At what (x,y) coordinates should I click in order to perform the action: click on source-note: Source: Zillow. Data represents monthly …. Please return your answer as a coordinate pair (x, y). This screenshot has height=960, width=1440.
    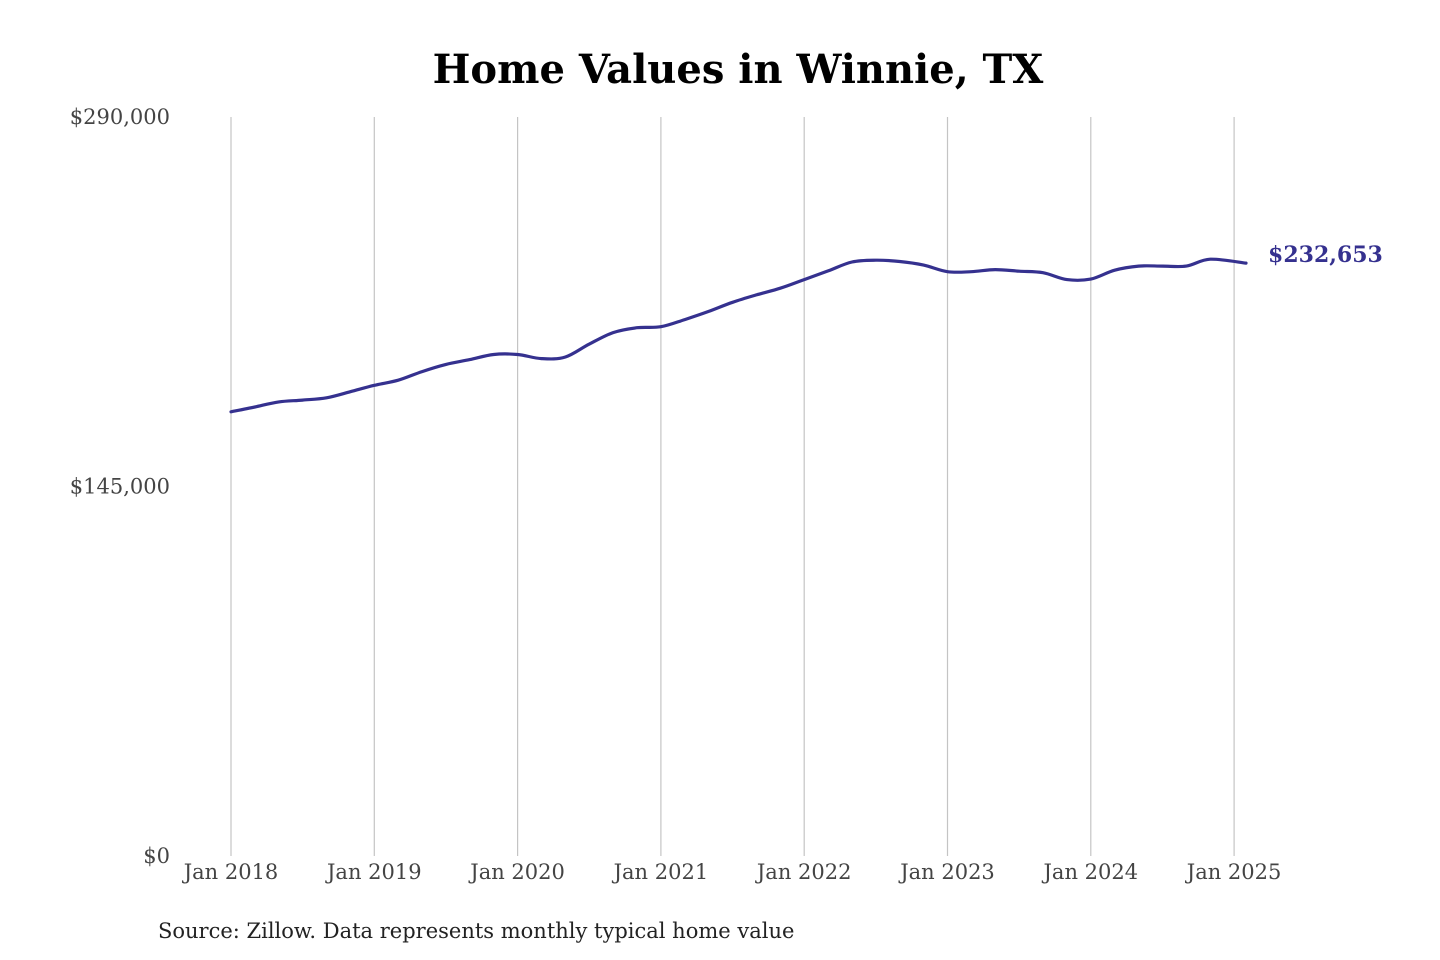
    Looking at the image, I should click on (476, 931).